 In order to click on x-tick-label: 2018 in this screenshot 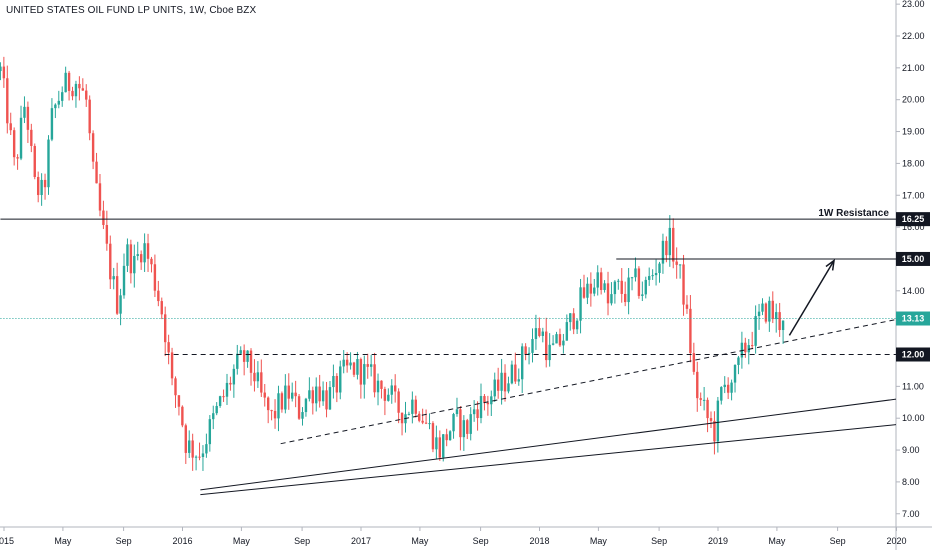, I will do `click(539, 541)`.